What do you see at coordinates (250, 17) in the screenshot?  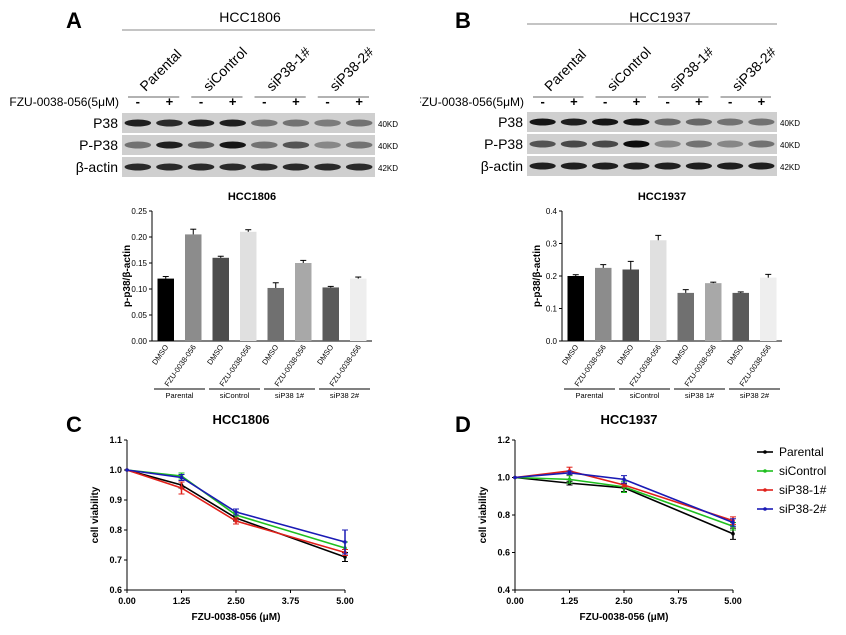 I see `blot-cell-line-title: HCC1806` at bounding box center [250, 17].